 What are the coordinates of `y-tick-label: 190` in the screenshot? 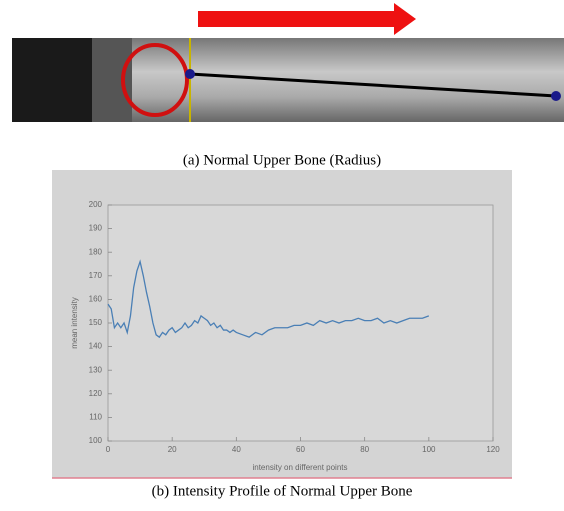 It's located at (96, 228).